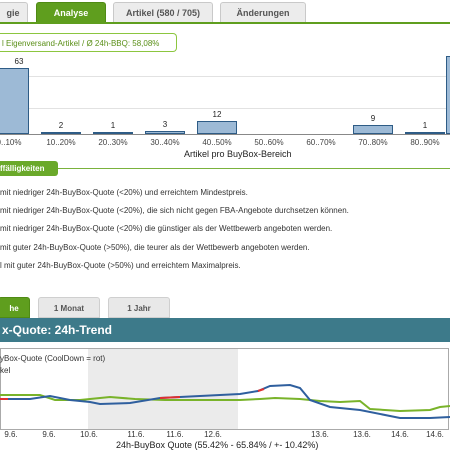  Describe the element at coordinates (53, 358) in the screenshot. I see `trend-legend-blue: yBox-Quote (CoolDown = rot)` at that location.